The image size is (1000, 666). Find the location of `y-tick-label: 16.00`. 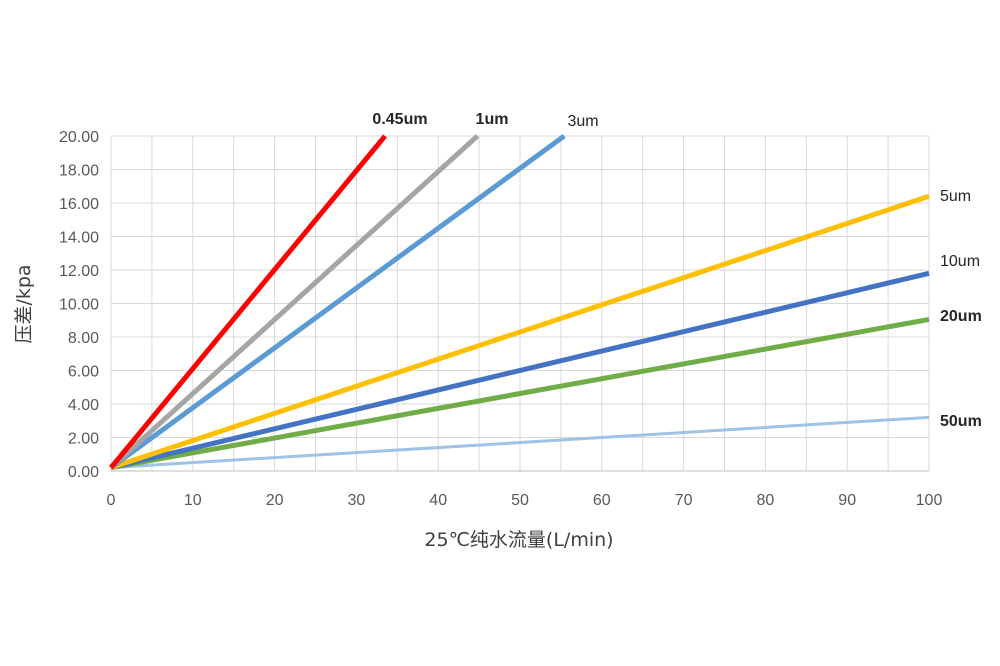

y-tick-label: 16.00 is located at coordinates (79, 204).